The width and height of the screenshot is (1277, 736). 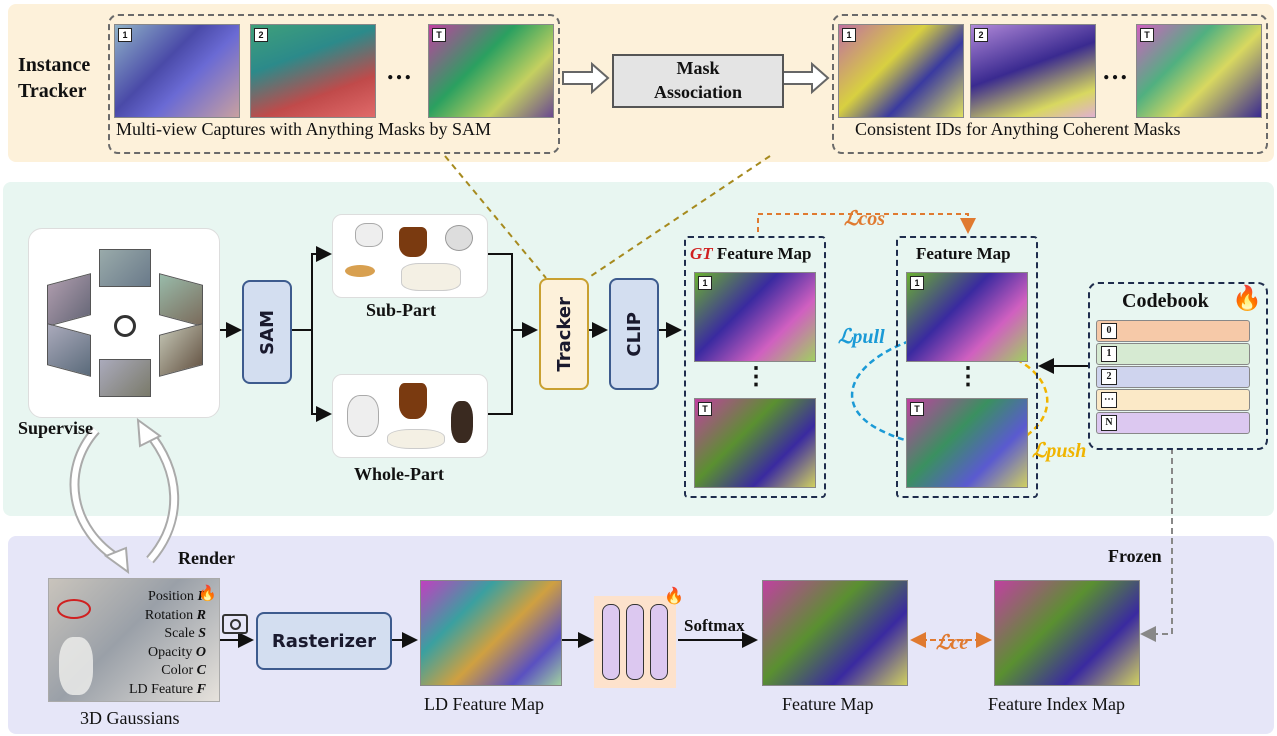 I want to click on subpart-image, so click(x=410, y=256).